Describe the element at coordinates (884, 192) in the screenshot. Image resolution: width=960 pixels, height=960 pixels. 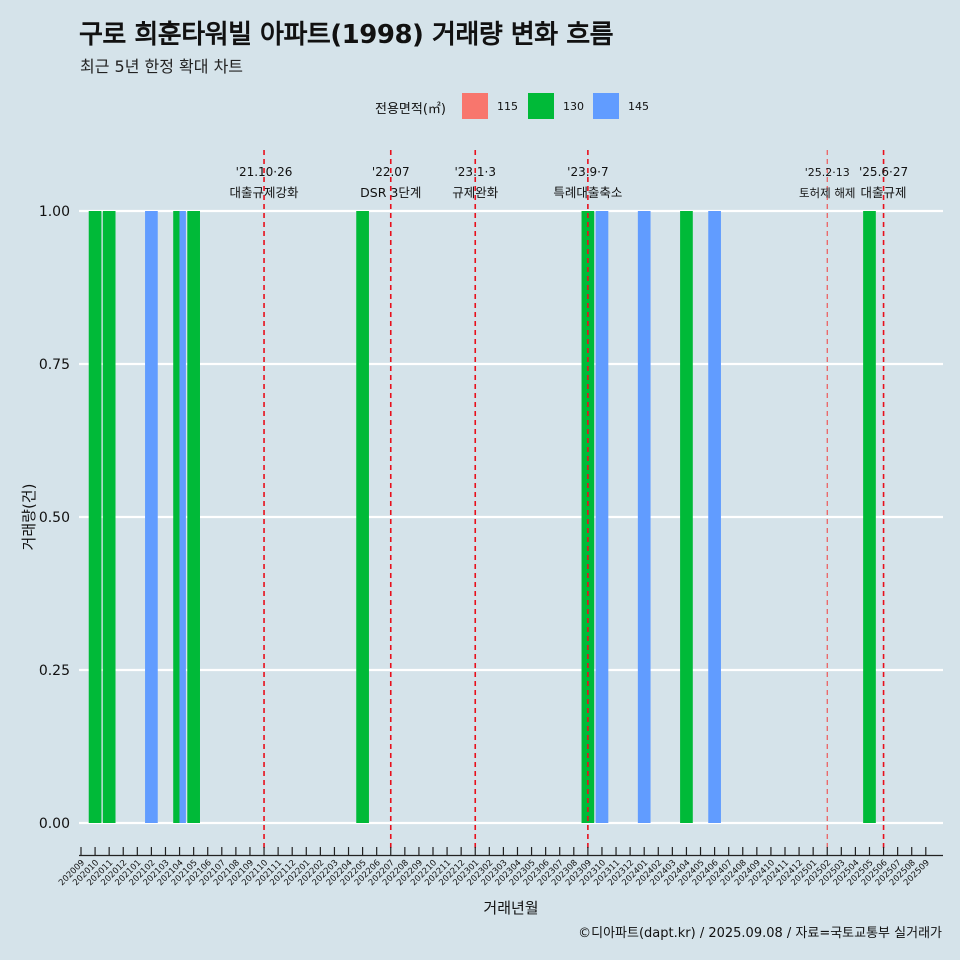
I see `event-name-label: 대출규제` at that location.